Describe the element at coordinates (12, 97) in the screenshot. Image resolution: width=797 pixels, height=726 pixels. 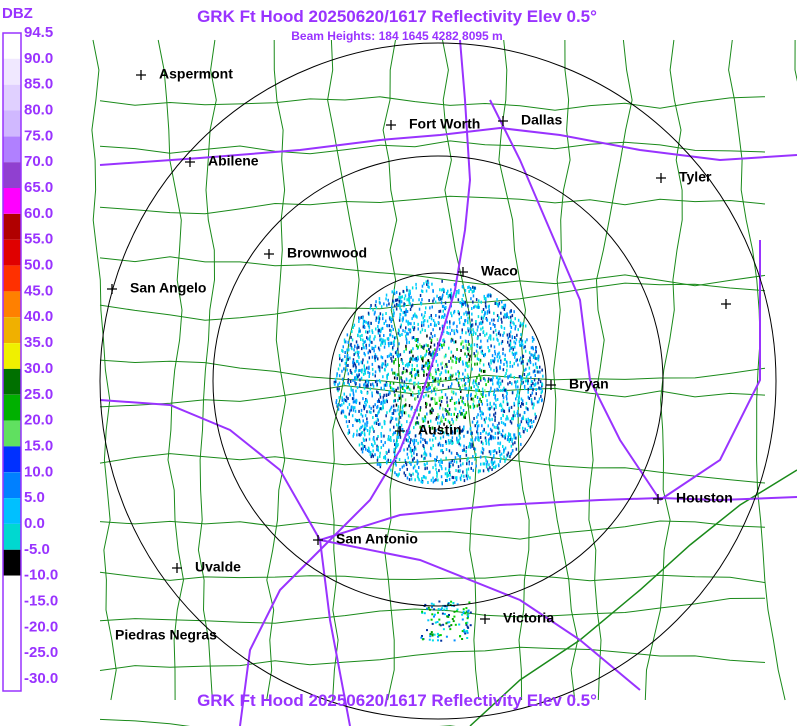
I see `legend-band` at that location.